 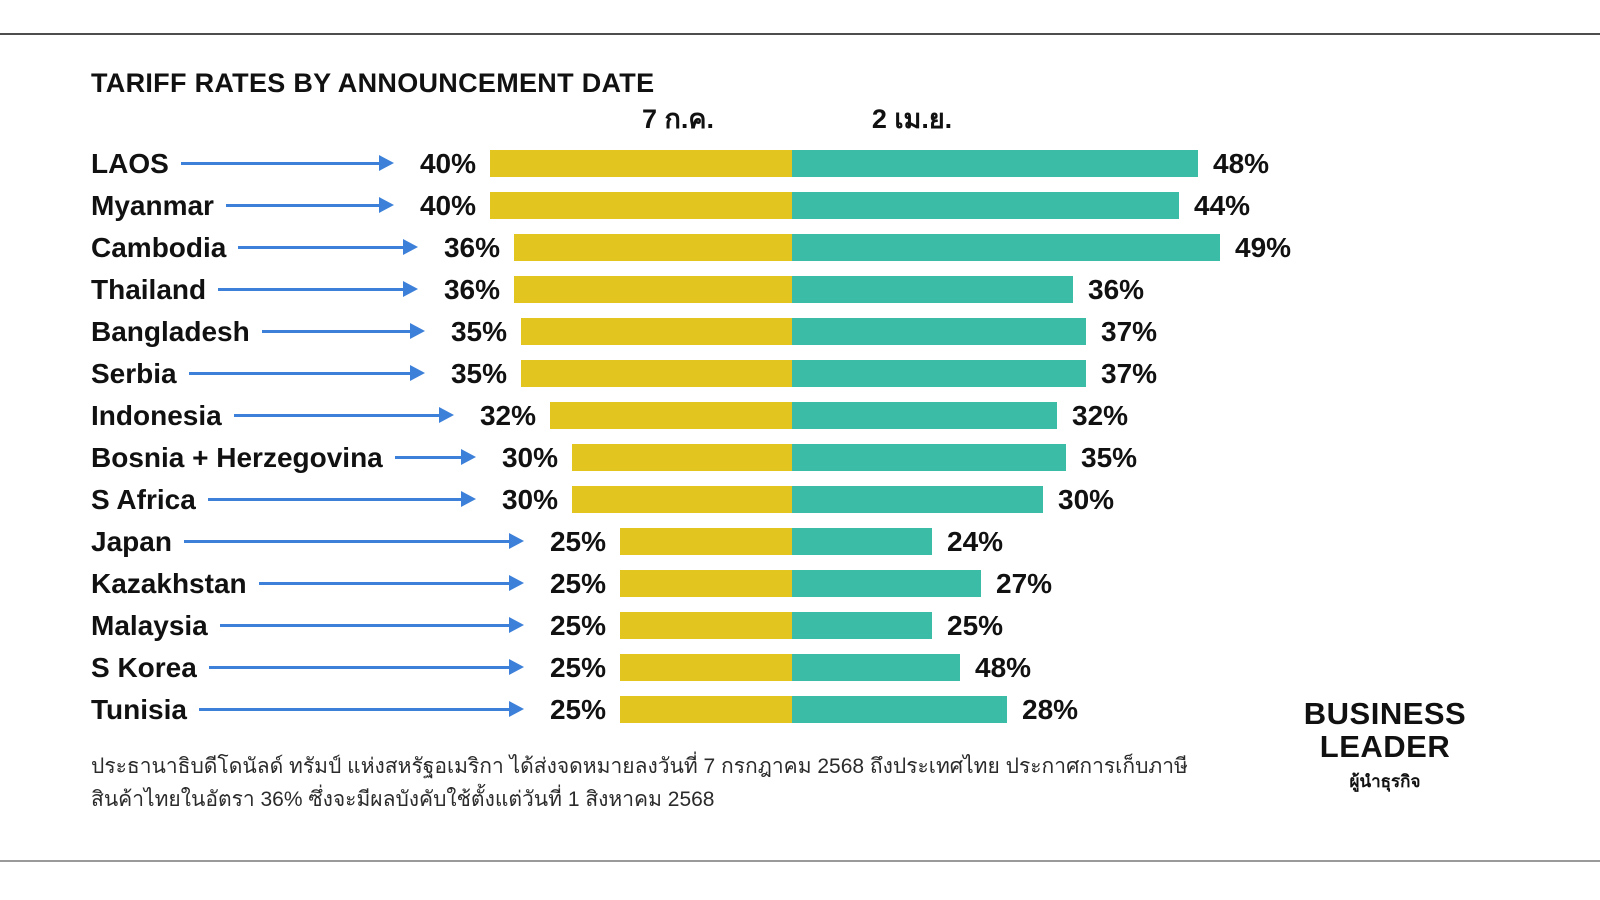 I want to click on row-left-half: Kazakhstan 25%, so click(x=441, y=584).